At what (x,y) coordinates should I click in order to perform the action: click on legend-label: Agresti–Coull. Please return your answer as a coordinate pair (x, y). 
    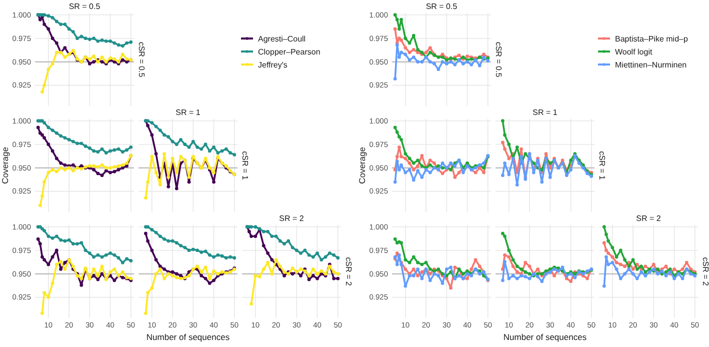
    Looking at the image, I should click on (282, 39).